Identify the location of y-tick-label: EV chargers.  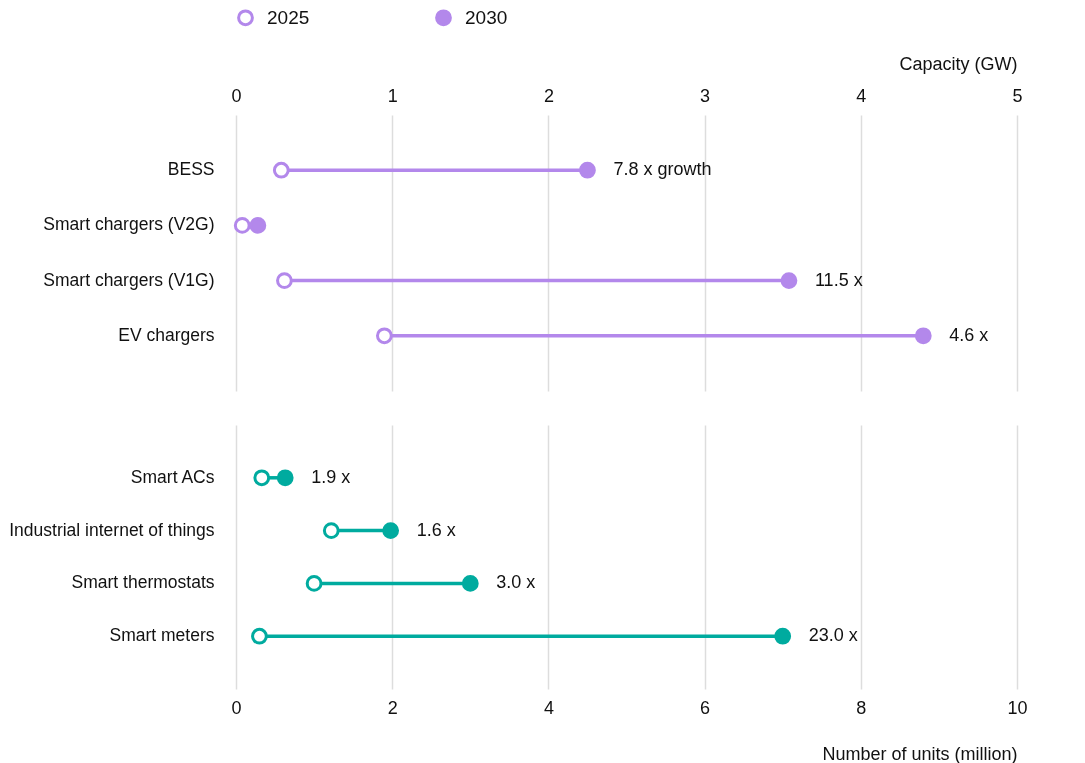
(166, 334).